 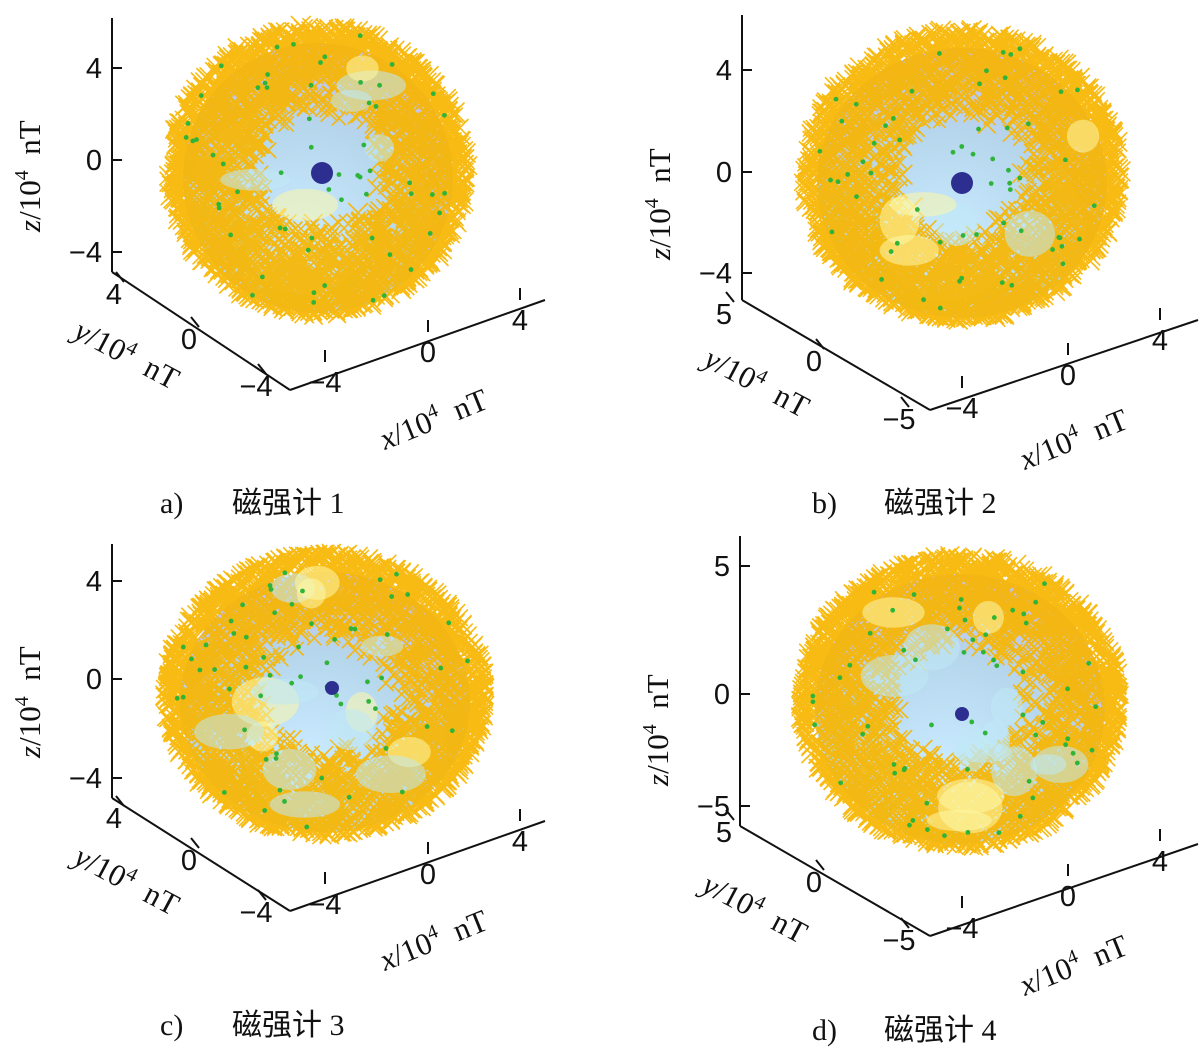 What do you see at coordinates (520, 842) in the screenshot?
I see `x-tick-label: 4` at bounding box center [520, 842].